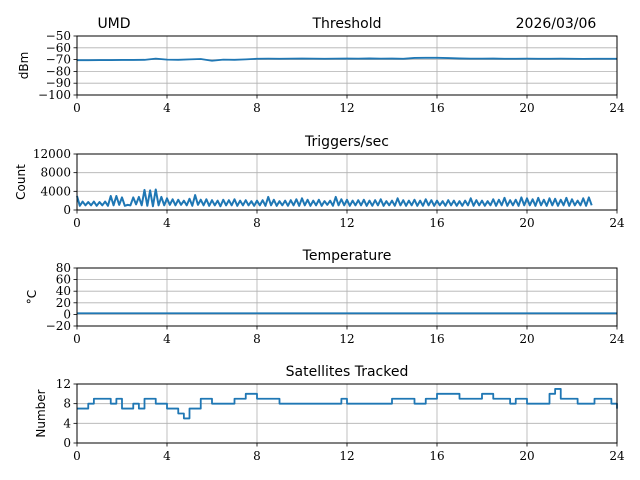  What do you see at coordinates (347, 372) in the screenshot?
I see `panel-title: Satellites Tracked` at bounding box center [347, 372].